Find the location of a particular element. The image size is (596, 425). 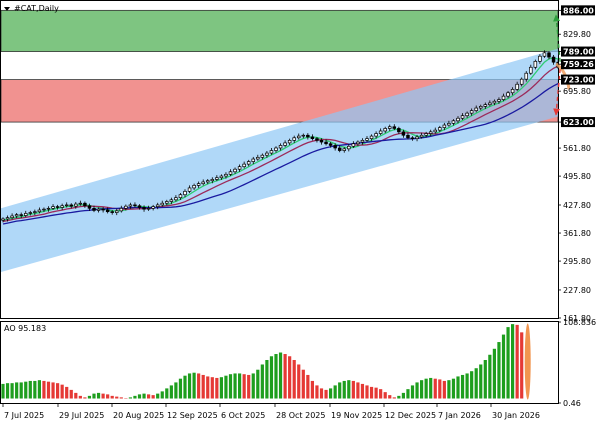

price-label: 759.26 is located at coordinates (578, 64).